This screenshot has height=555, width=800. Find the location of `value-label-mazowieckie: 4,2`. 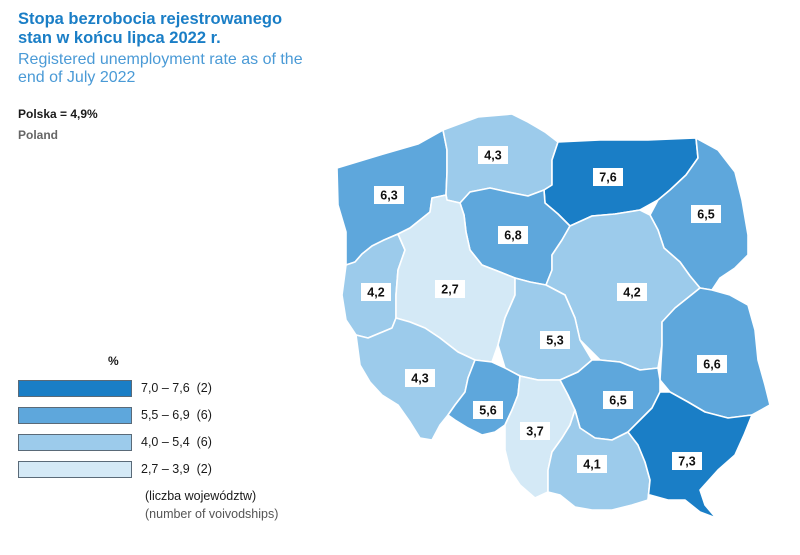

value-label-mazowieckie: 4,2 is located at coordinates (632, 292).